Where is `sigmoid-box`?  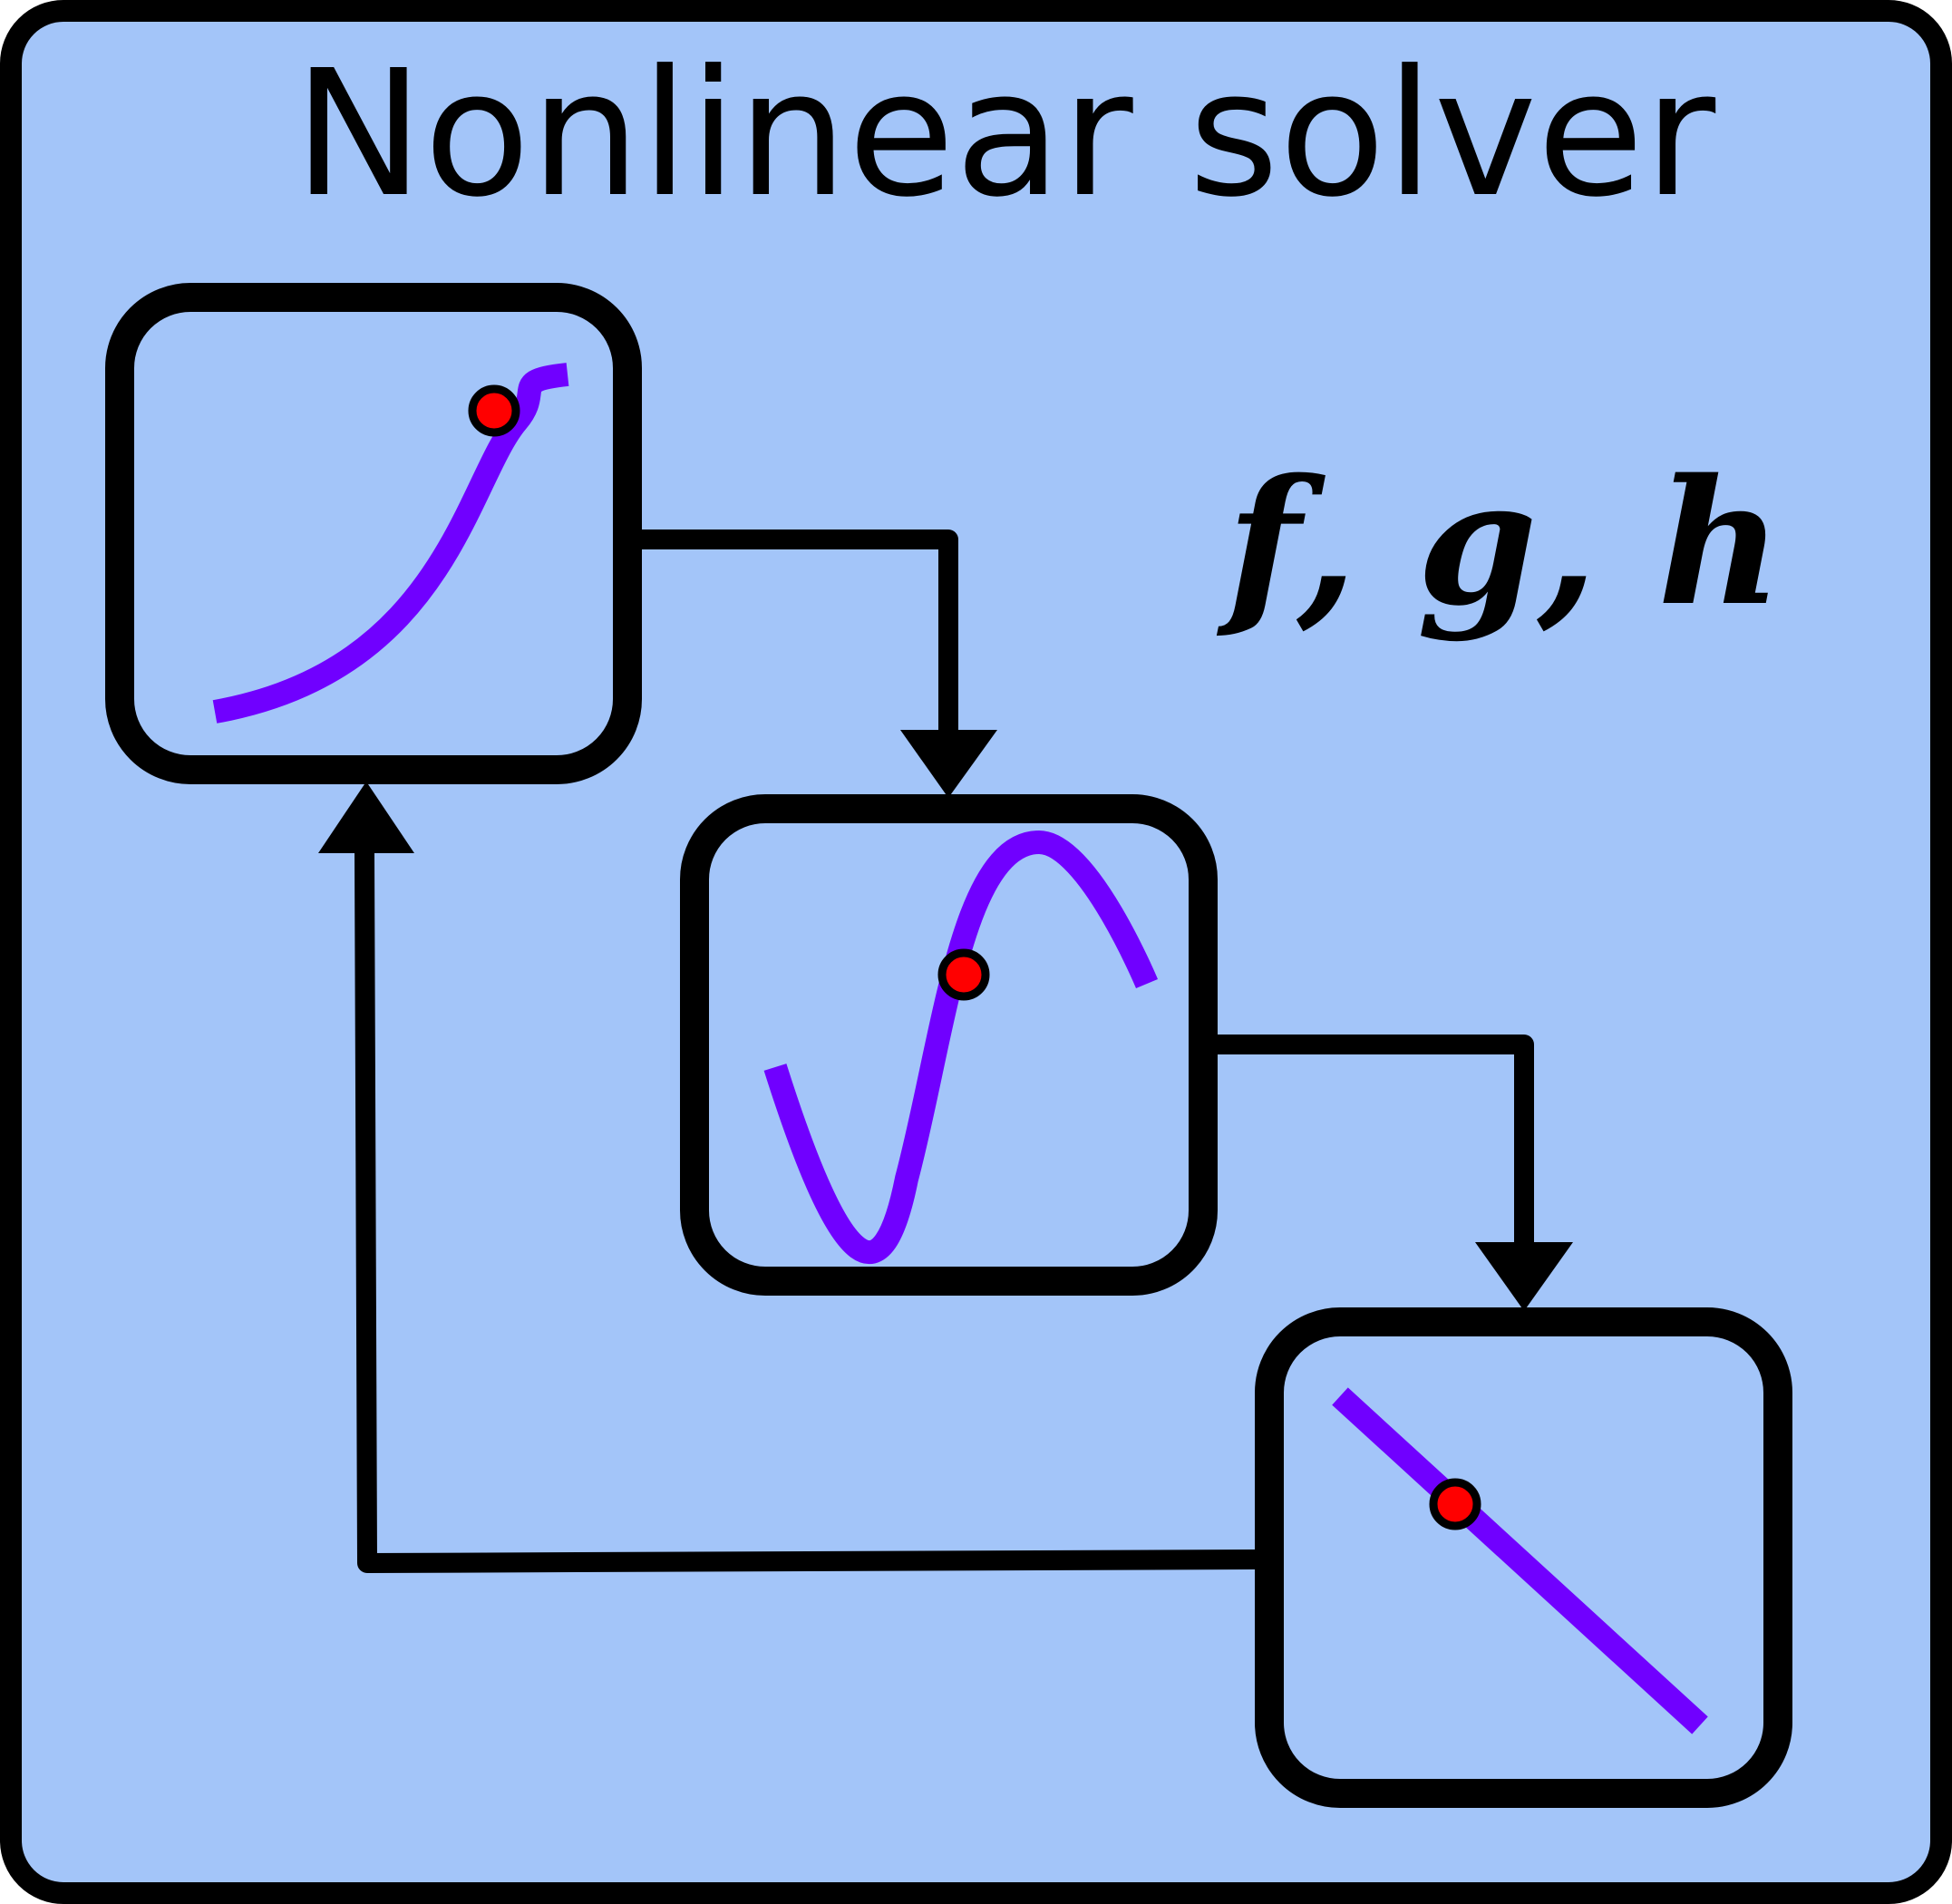
sigmoid-box is located at coordinates (373, 533).